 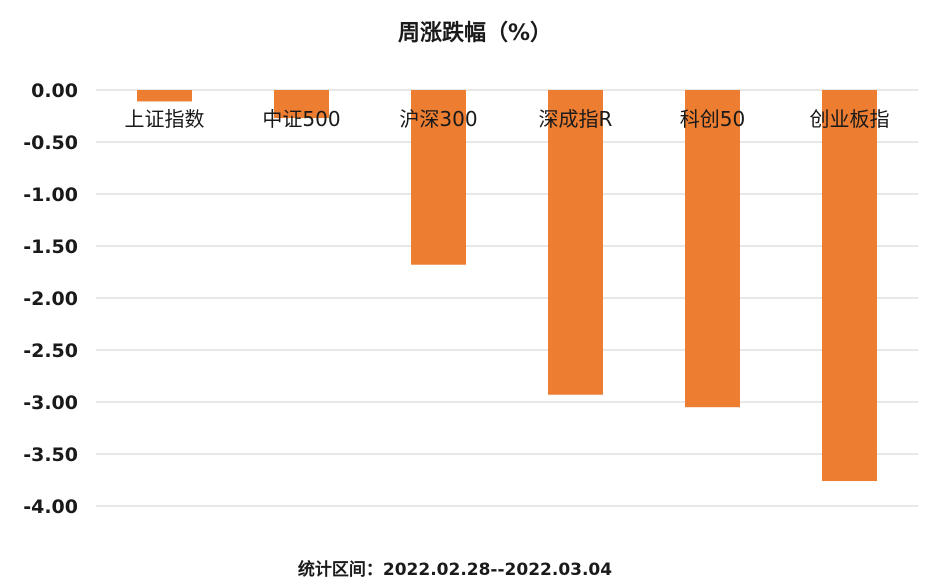 What do you see at coordinates (50, 351) in the screenshot?
I see `y-tick-label: -2.50` at bounding box center [50, 351].